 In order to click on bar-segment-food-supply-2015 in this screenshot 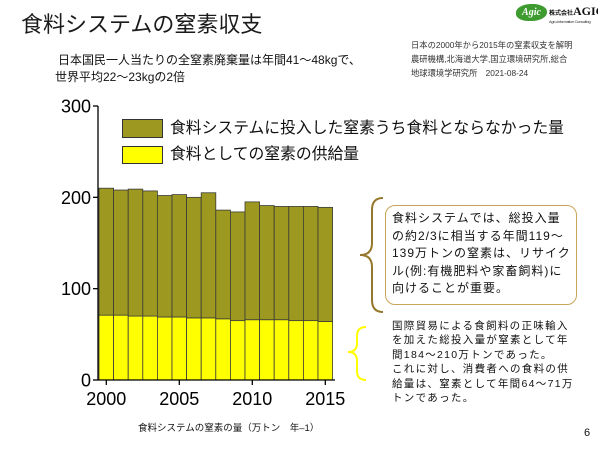, I will do `click(325, 351)`.